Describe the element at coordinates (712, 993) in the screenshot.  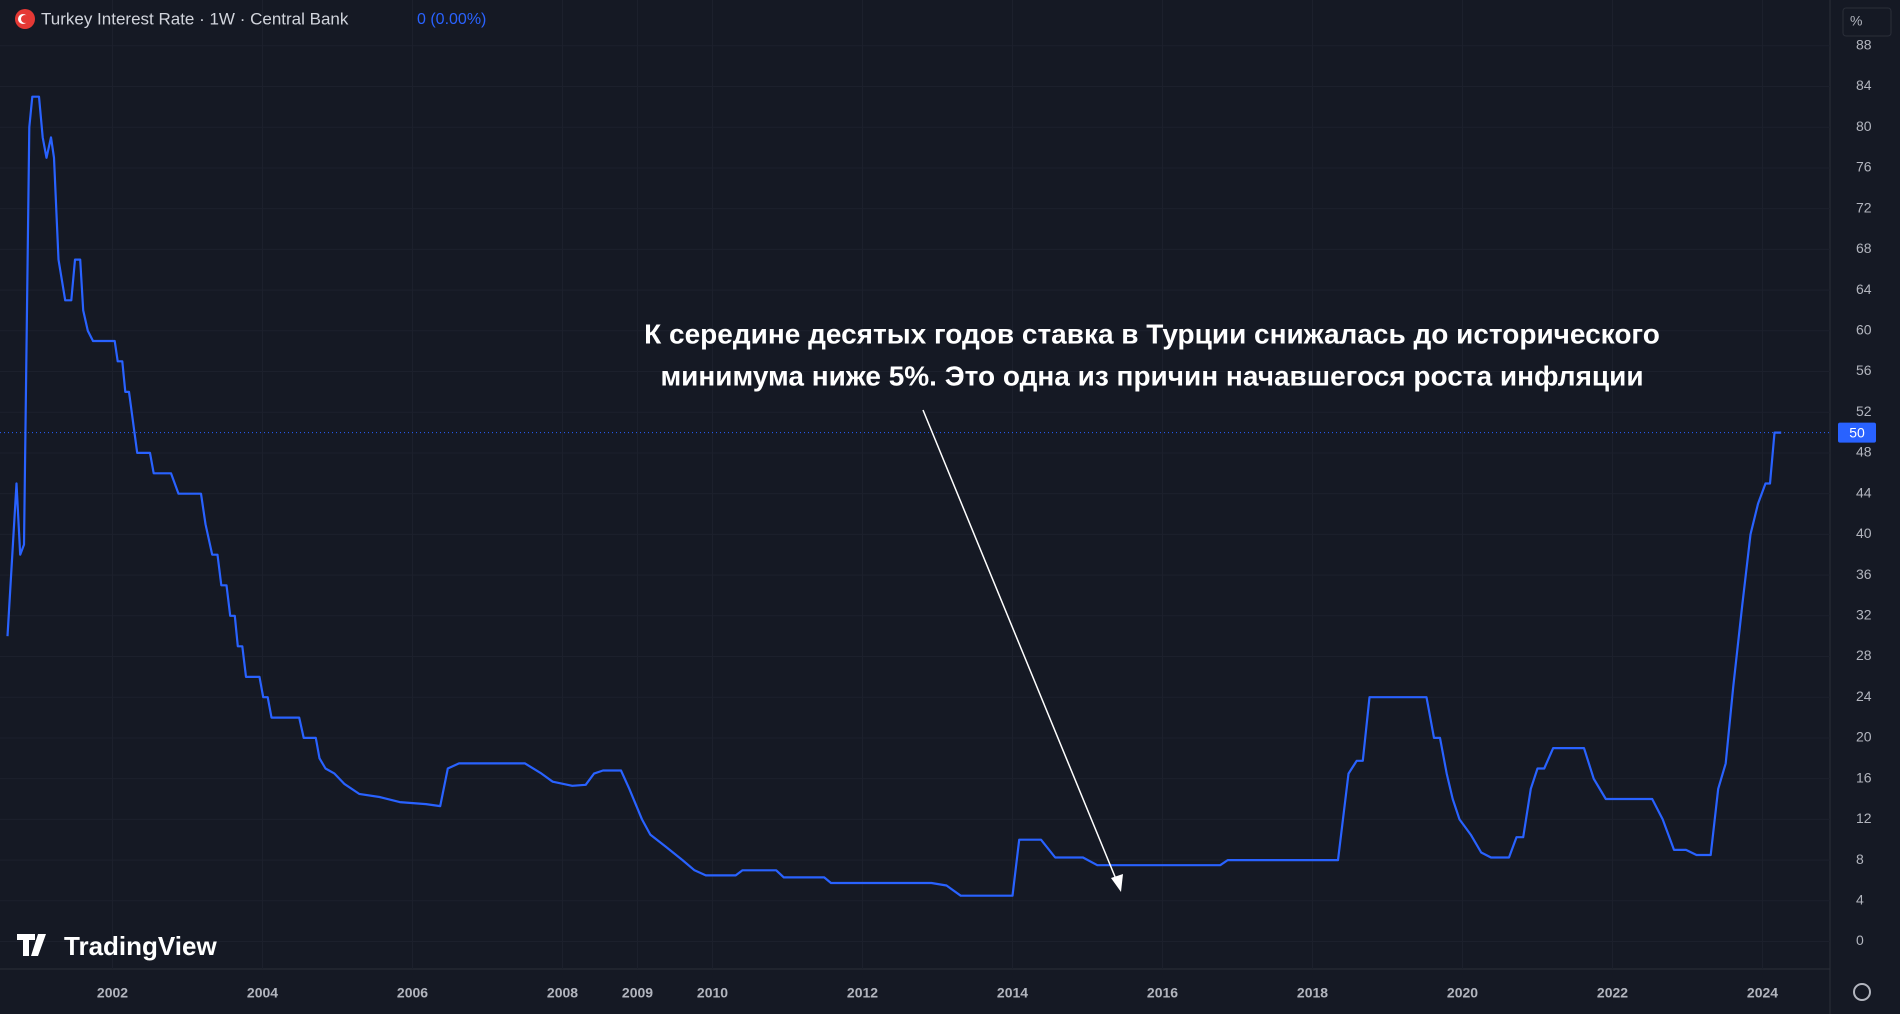
I see `x-tick-label: 2010` at that location.